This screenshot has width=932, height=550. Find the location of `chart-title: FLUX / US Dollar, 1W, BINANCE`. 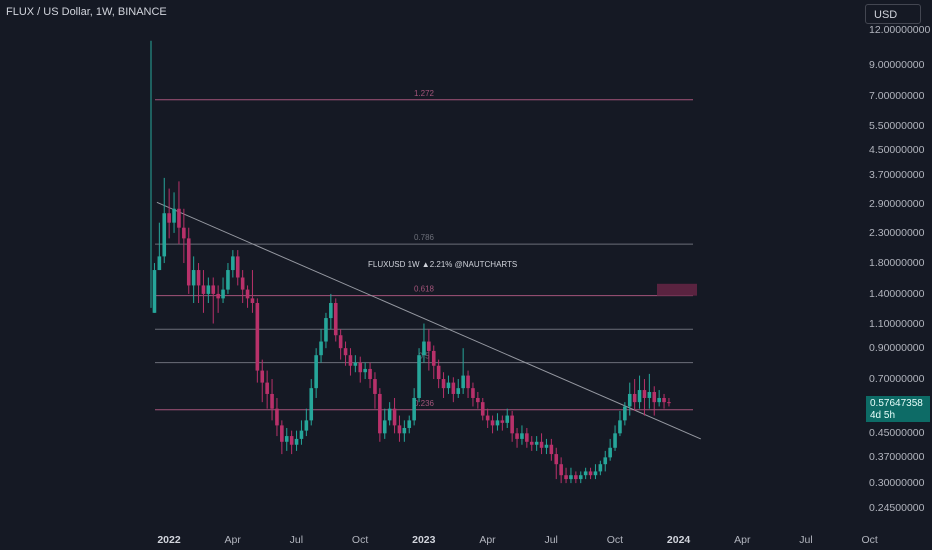

chart-title: FLUX / US Dollar, 1W, BINANCE is located at coordinates (86, 12).